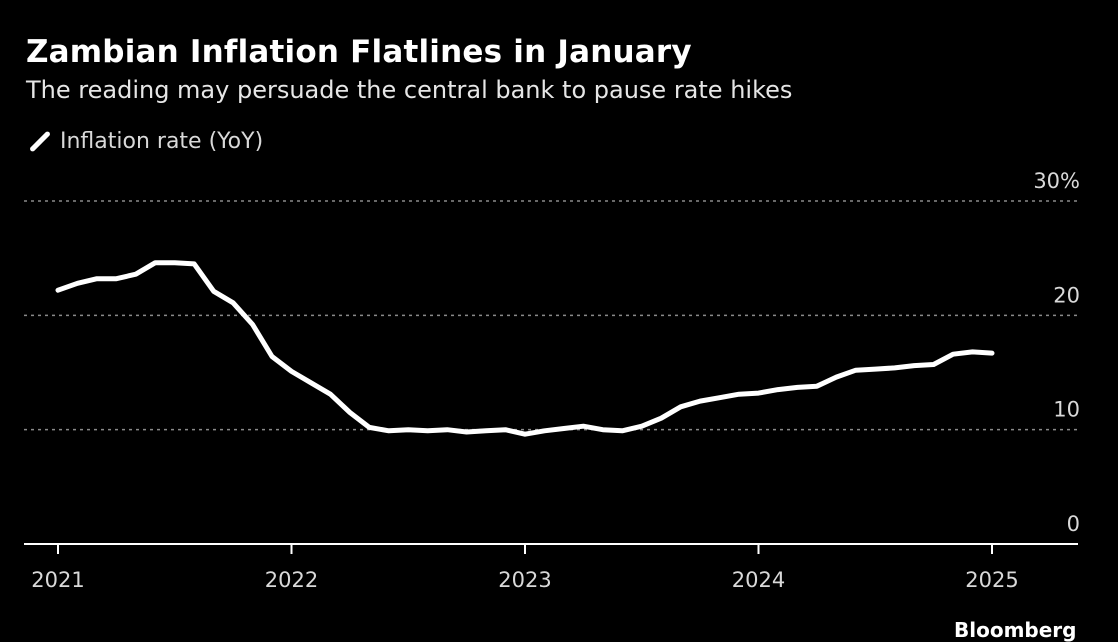 This screenshot has height=642, width=1118. Describe the element at coordinates (758, 580) in the screenshot. I see `x-tick-label: 2024` at that location.